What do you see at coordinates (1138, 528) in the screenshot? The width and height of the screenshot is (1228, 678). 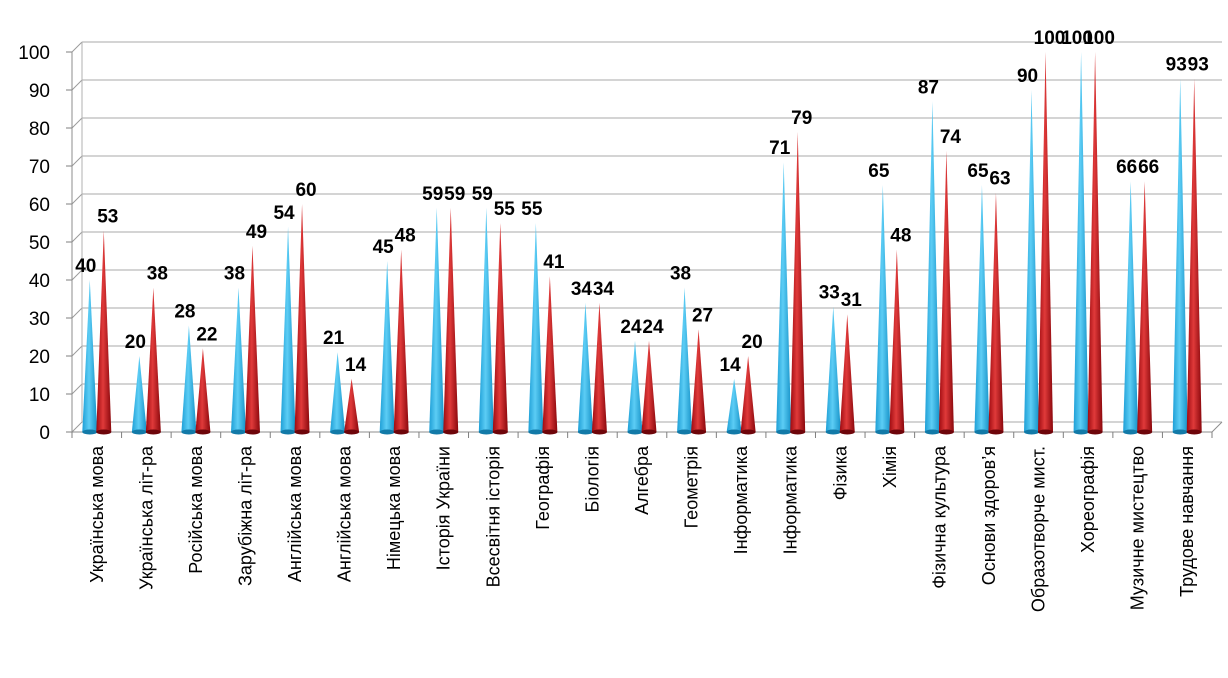 I see `x-tick-label: Музичне мистецтво` at bounding box center [1138, 528].